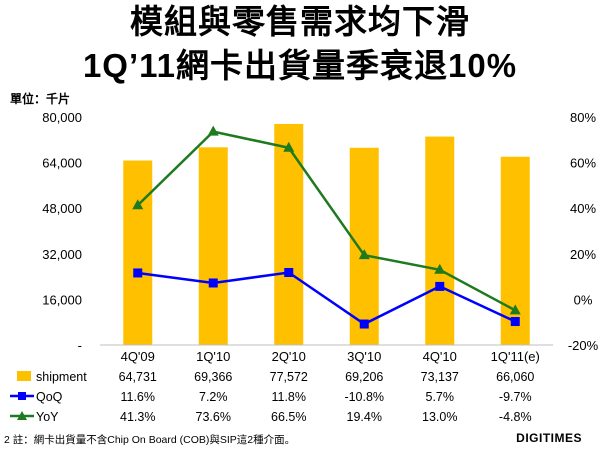  Describe the element at coordinates (364, 417) in the screenshot. I see `table-cell-yoy-4: 19.4%` at that location.